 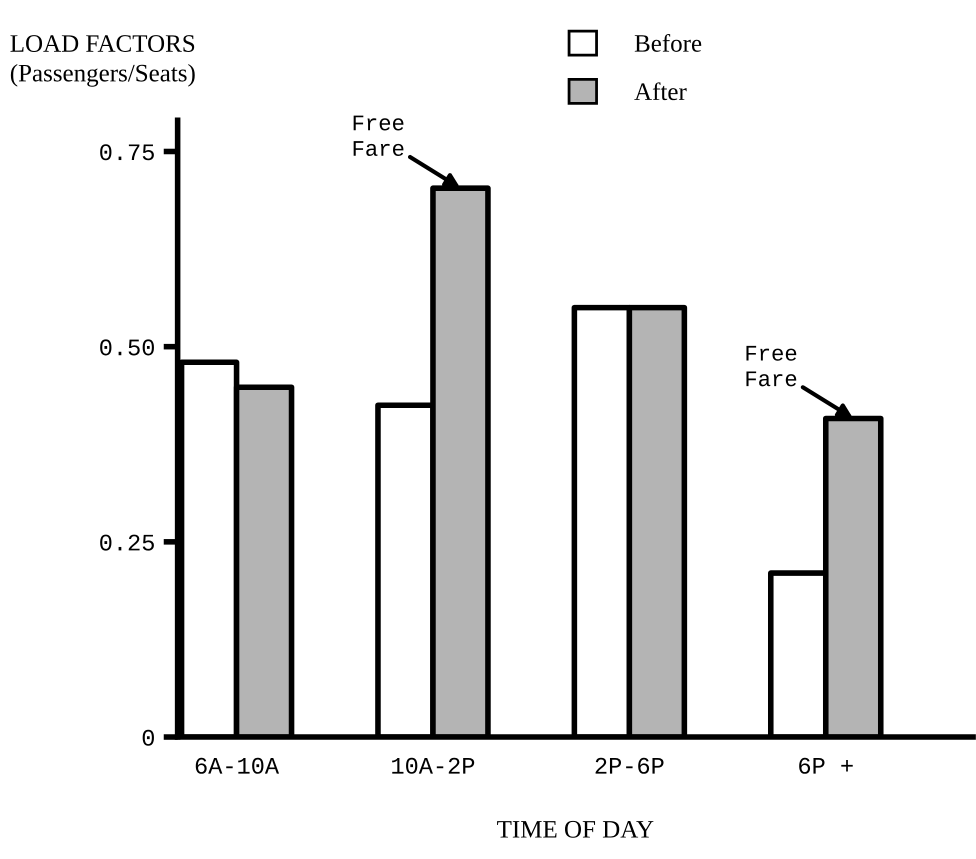 What do you see at coordinates (668, 43) in the screenshot?
I see `legend-label: Before` at bounding box center [668, 43].